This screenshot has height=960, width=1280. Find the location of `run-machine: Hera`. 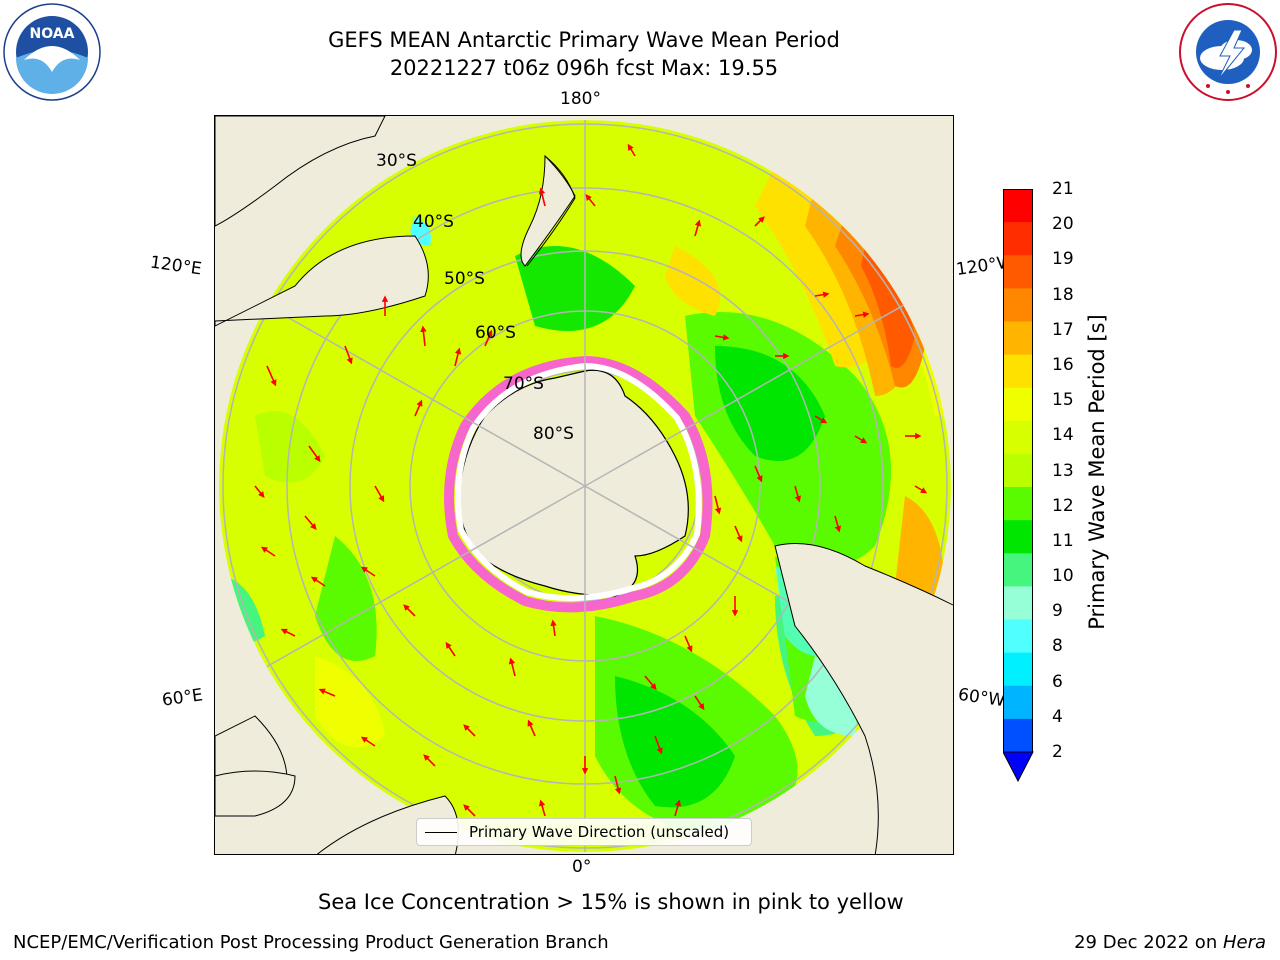

run-machine: Hera is located at coordinates (1244, 942).